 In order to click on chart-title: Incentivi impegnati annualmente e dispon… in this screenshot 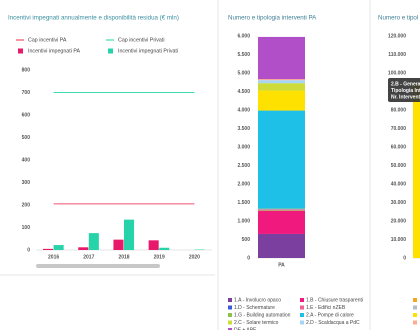, I will do `click(93, 18)`.